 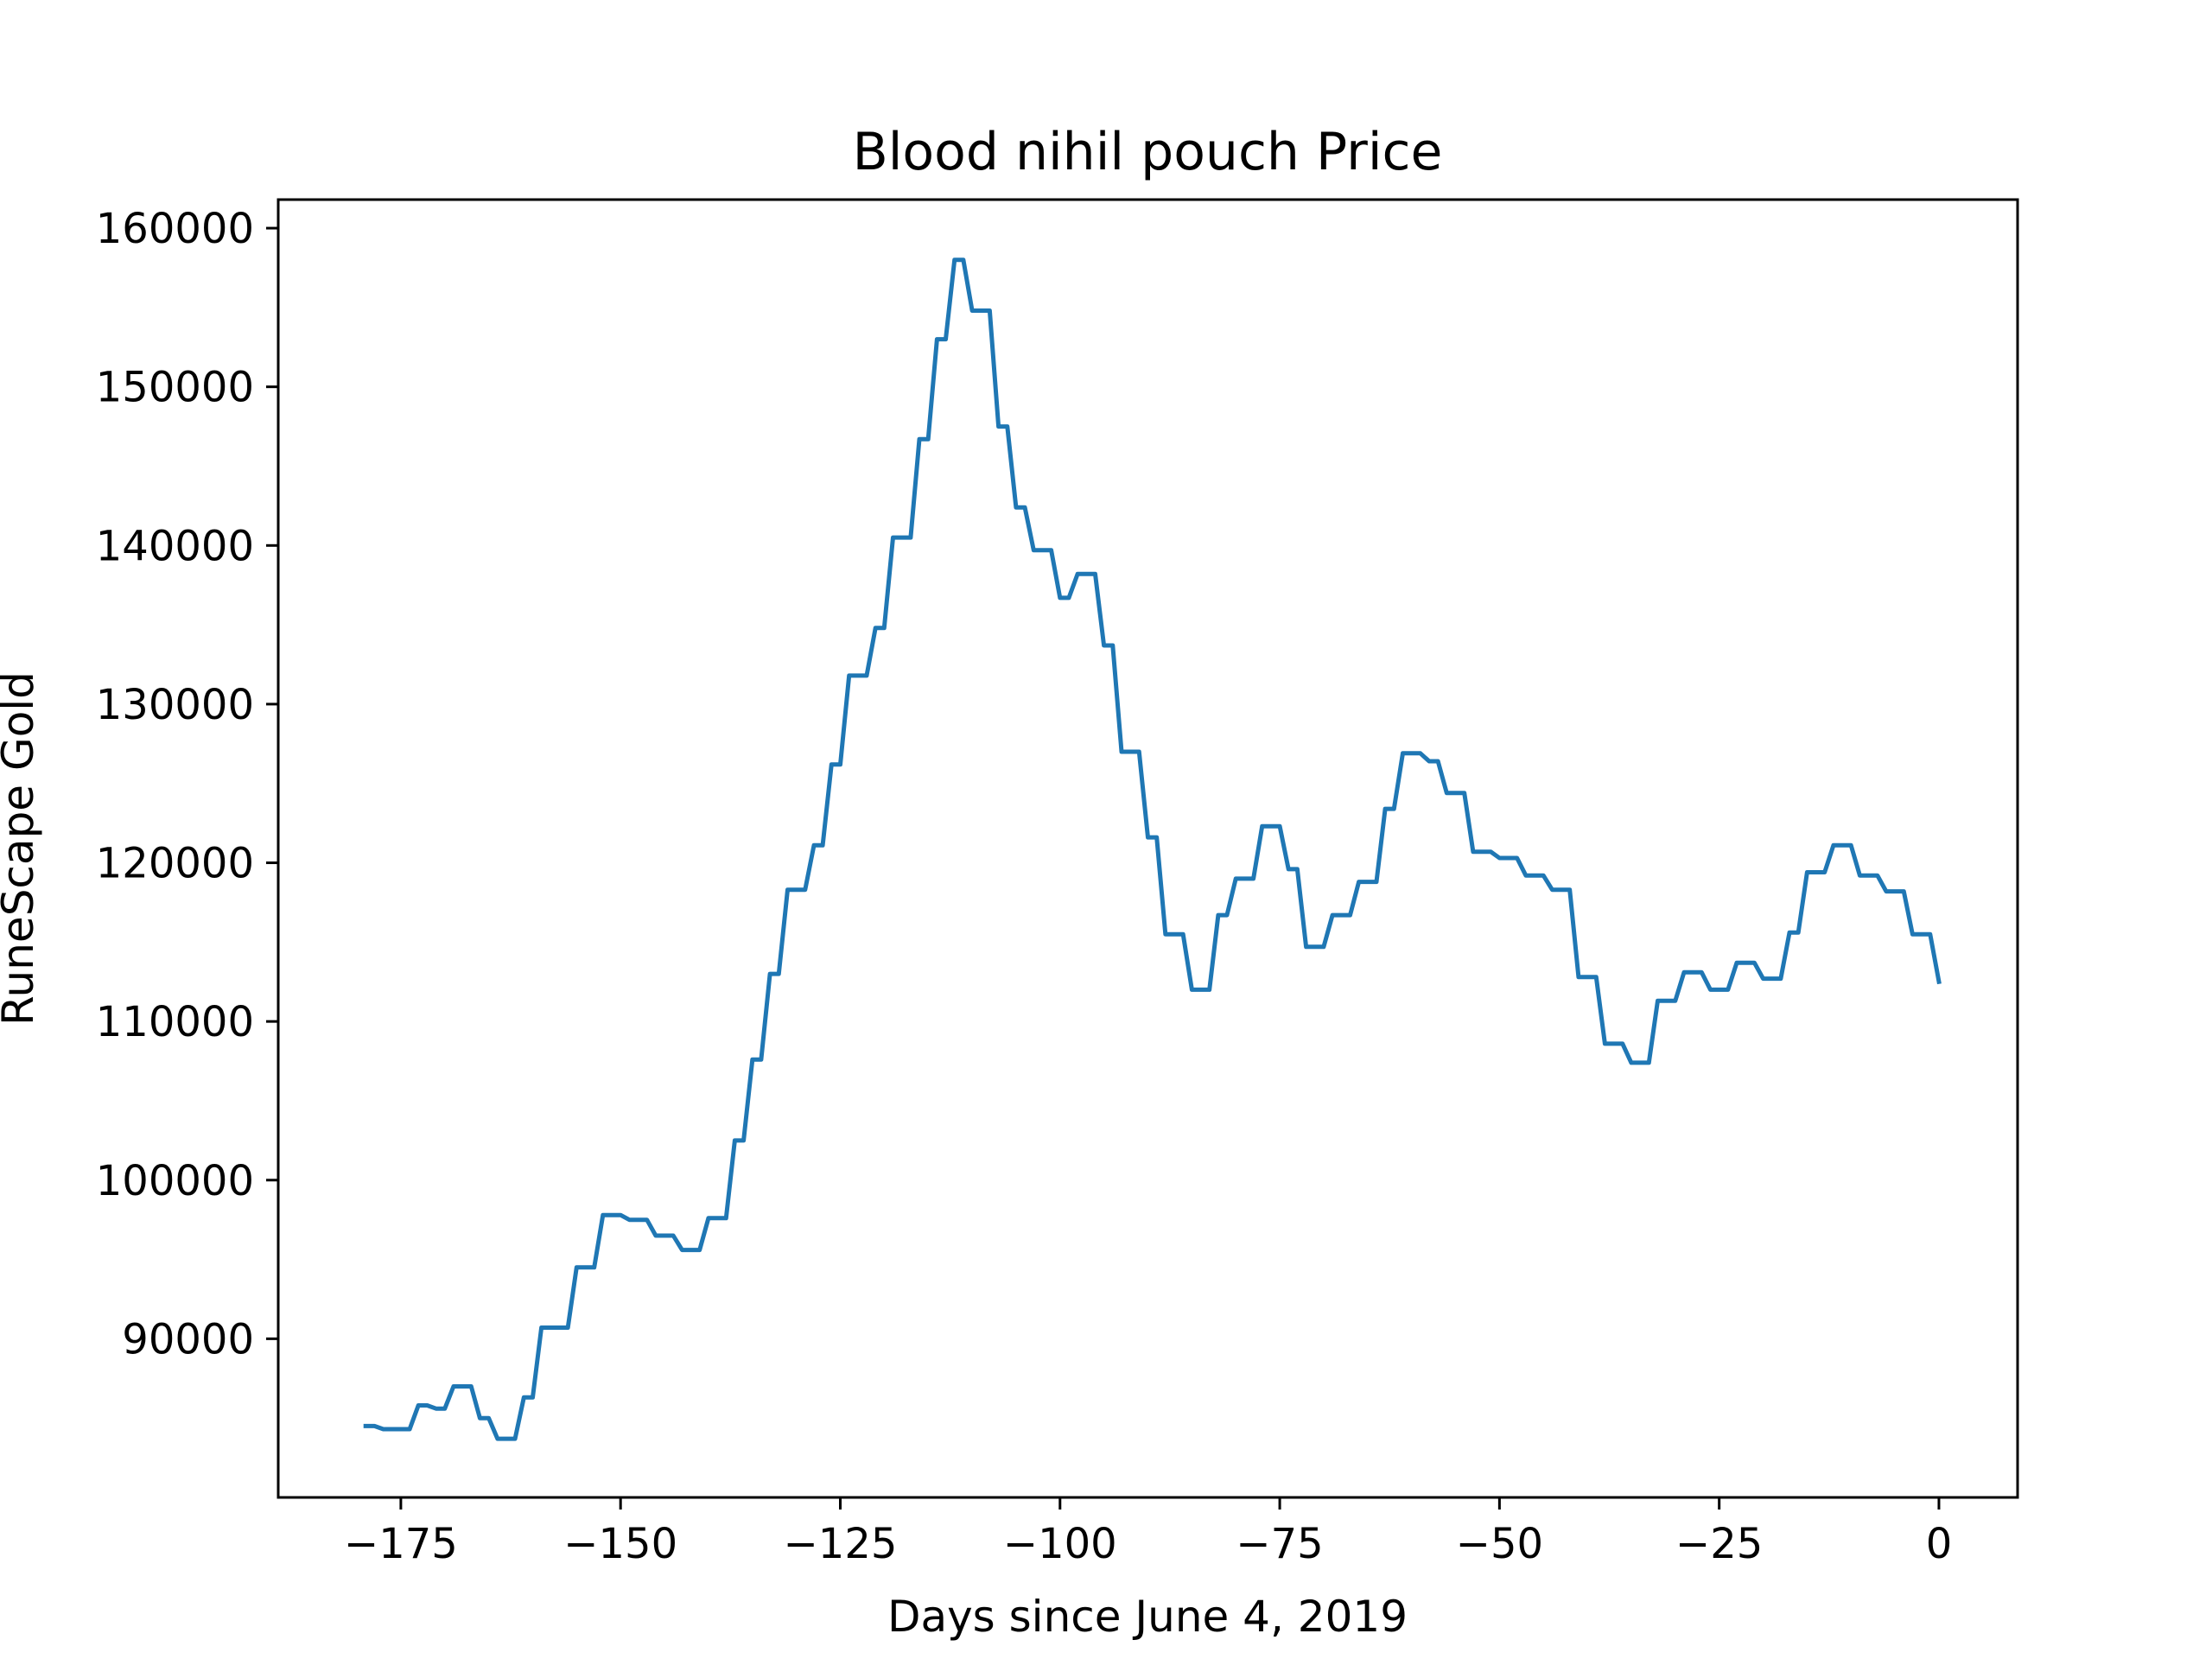 I want to click on y-tick-label: 110000, so click(x=175, y=1022).